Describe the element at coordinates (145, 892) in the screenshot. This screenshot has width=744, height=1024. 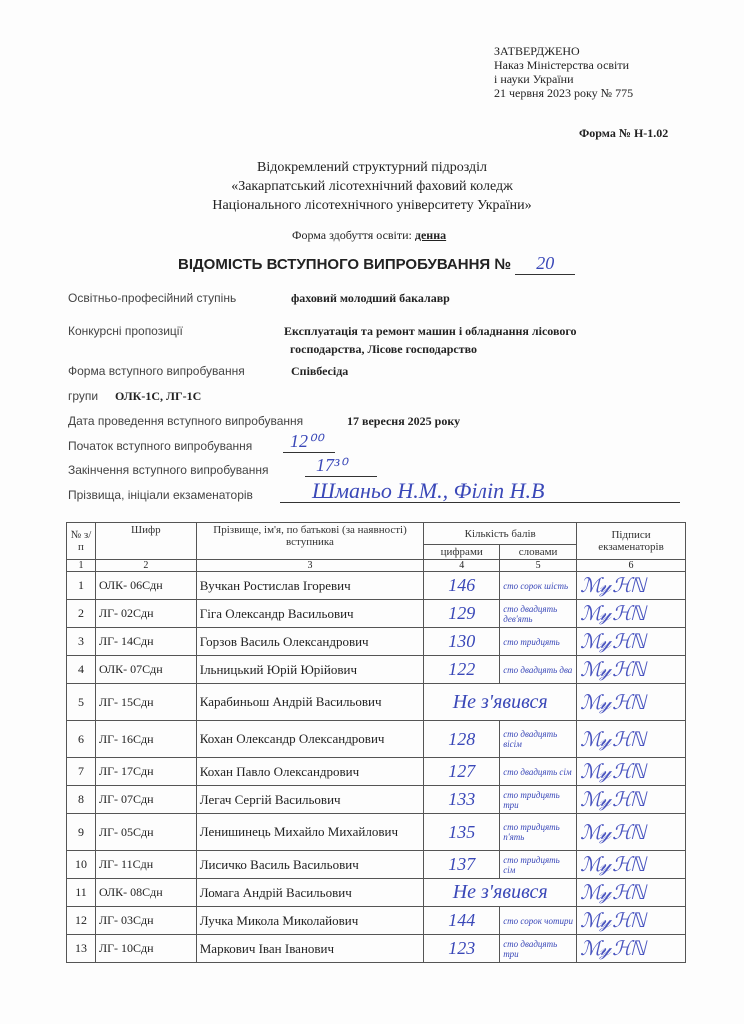
I see `row-code: ОЛК- 08Сдн` at that location.